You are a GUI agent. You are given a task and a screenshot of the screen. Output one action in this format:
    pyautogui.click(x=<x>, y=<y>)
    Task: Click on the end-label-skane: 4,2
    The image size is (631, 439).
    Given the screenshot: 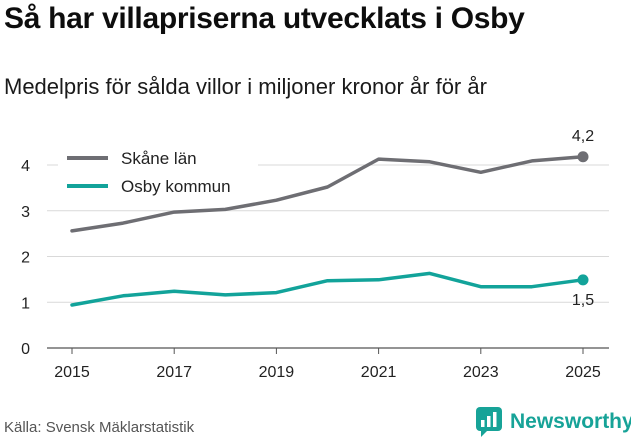 What is the action you would take?
    pyautogui.click(x=583, y=136)
    